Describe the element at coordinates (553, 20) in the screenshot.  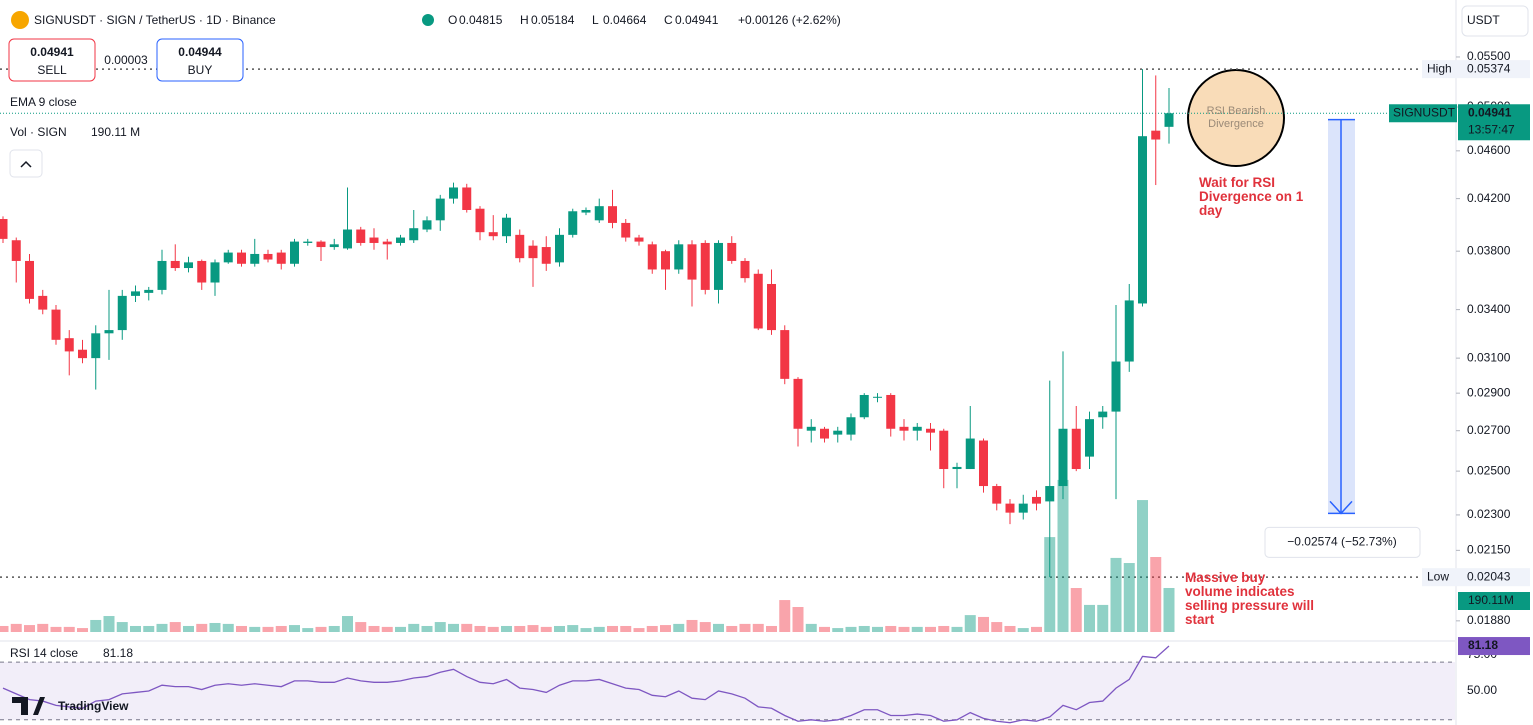
I see `ohlc-value: 0.05184` at that location.